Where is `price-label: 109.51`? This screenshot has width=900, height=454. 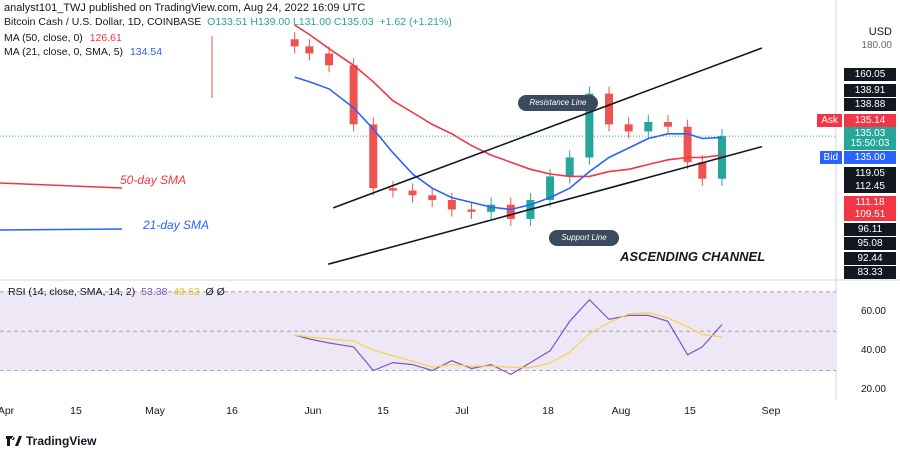
price-label: 109.51 is located at coordinates (870, 214).